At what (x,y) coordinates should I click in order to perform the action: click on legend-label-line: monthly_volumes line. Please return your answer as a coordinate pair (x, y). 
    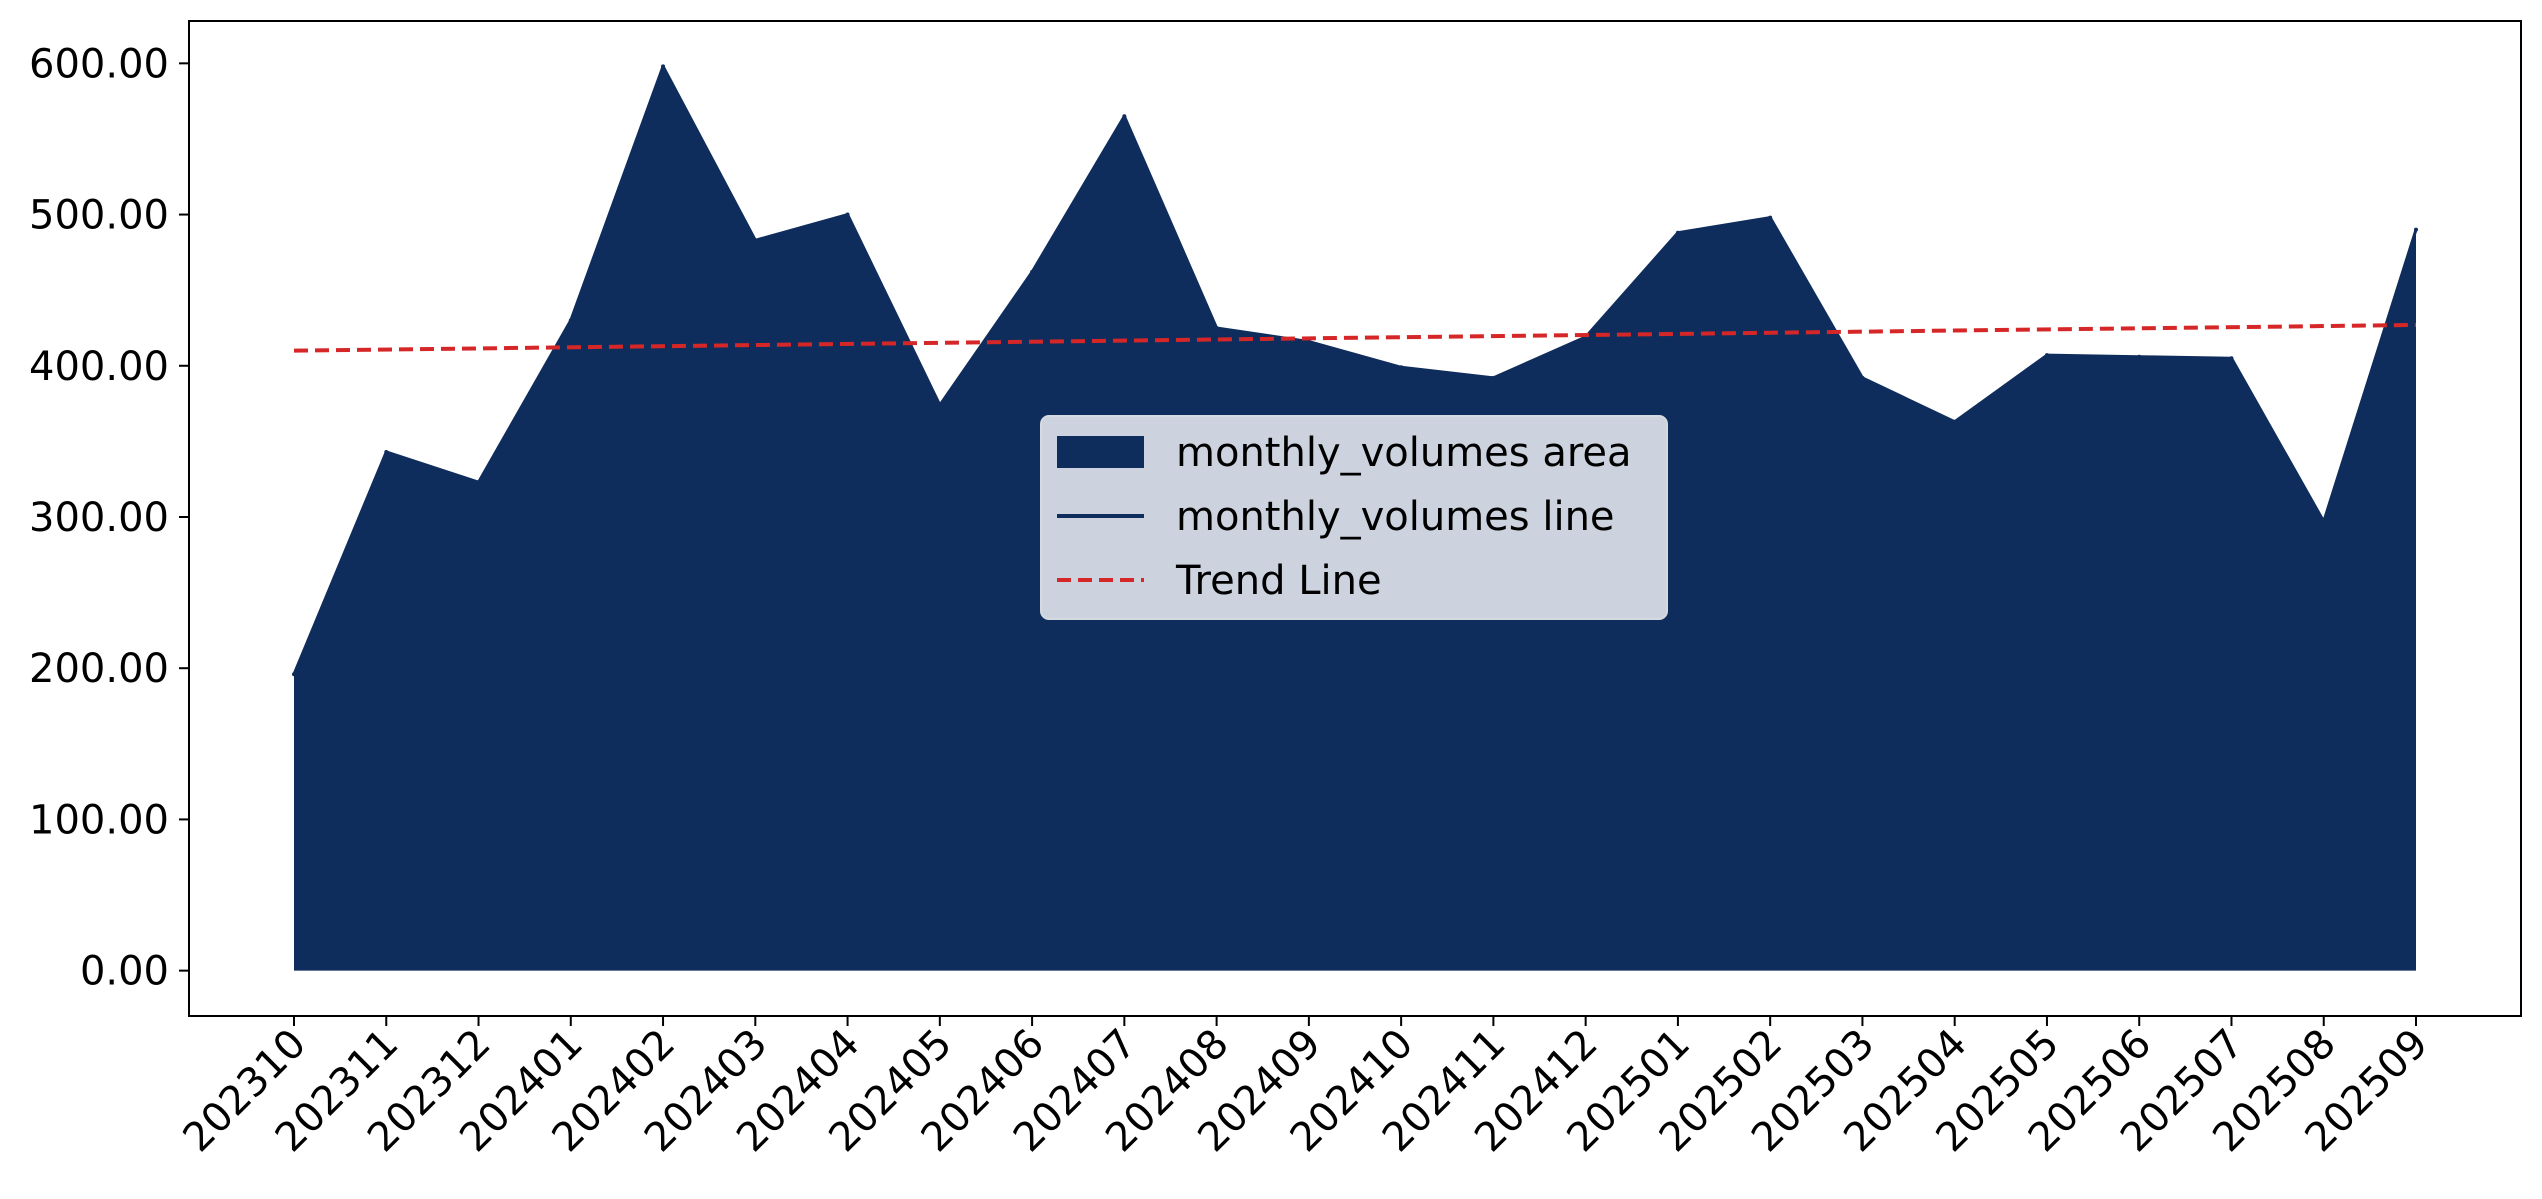
    Looking at the image, I should click on (1395, 517).